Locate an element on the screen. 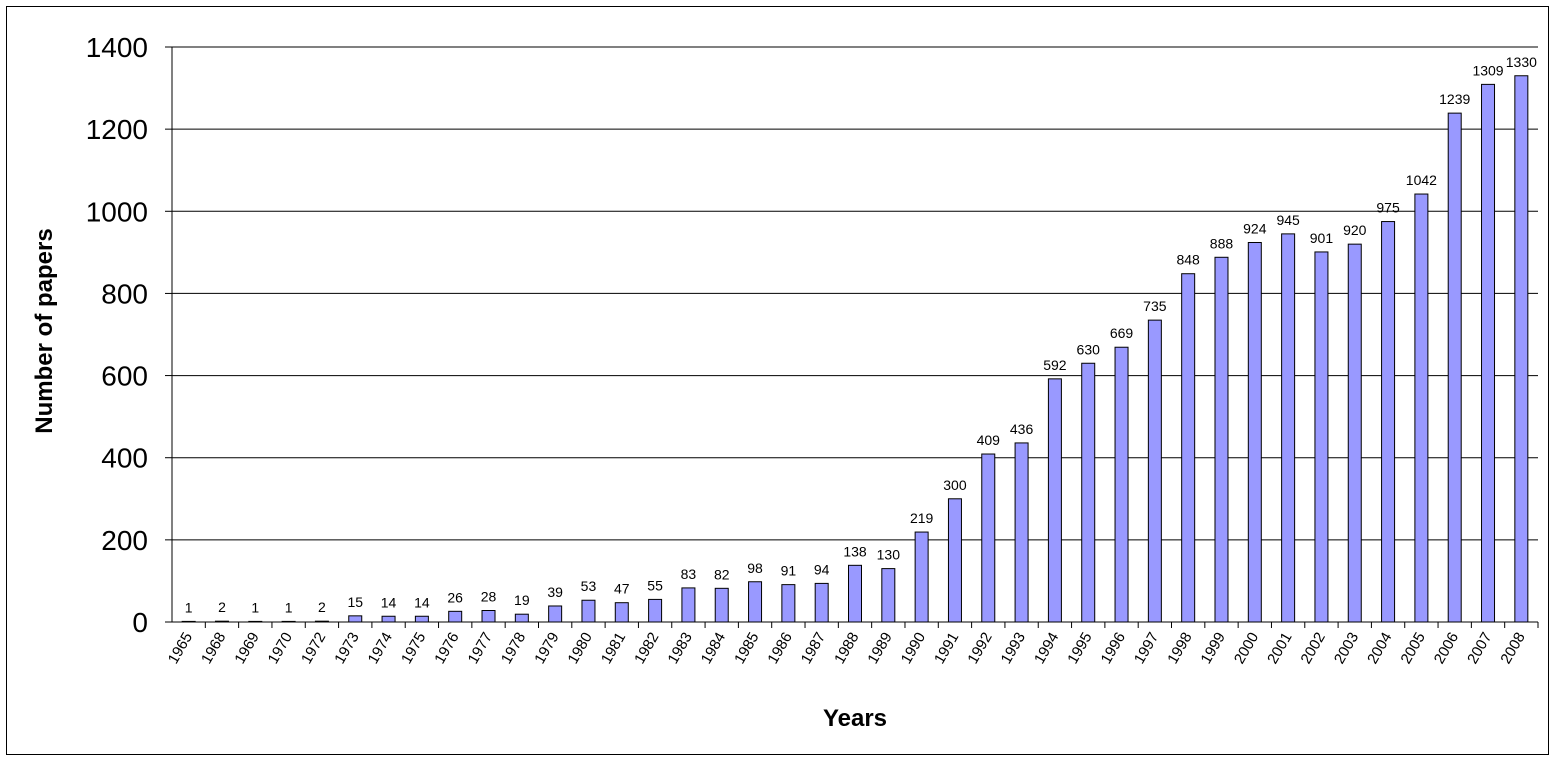 The image size is (1557, 763). data-label-1968: 2 is located at coordinates (222, 607).